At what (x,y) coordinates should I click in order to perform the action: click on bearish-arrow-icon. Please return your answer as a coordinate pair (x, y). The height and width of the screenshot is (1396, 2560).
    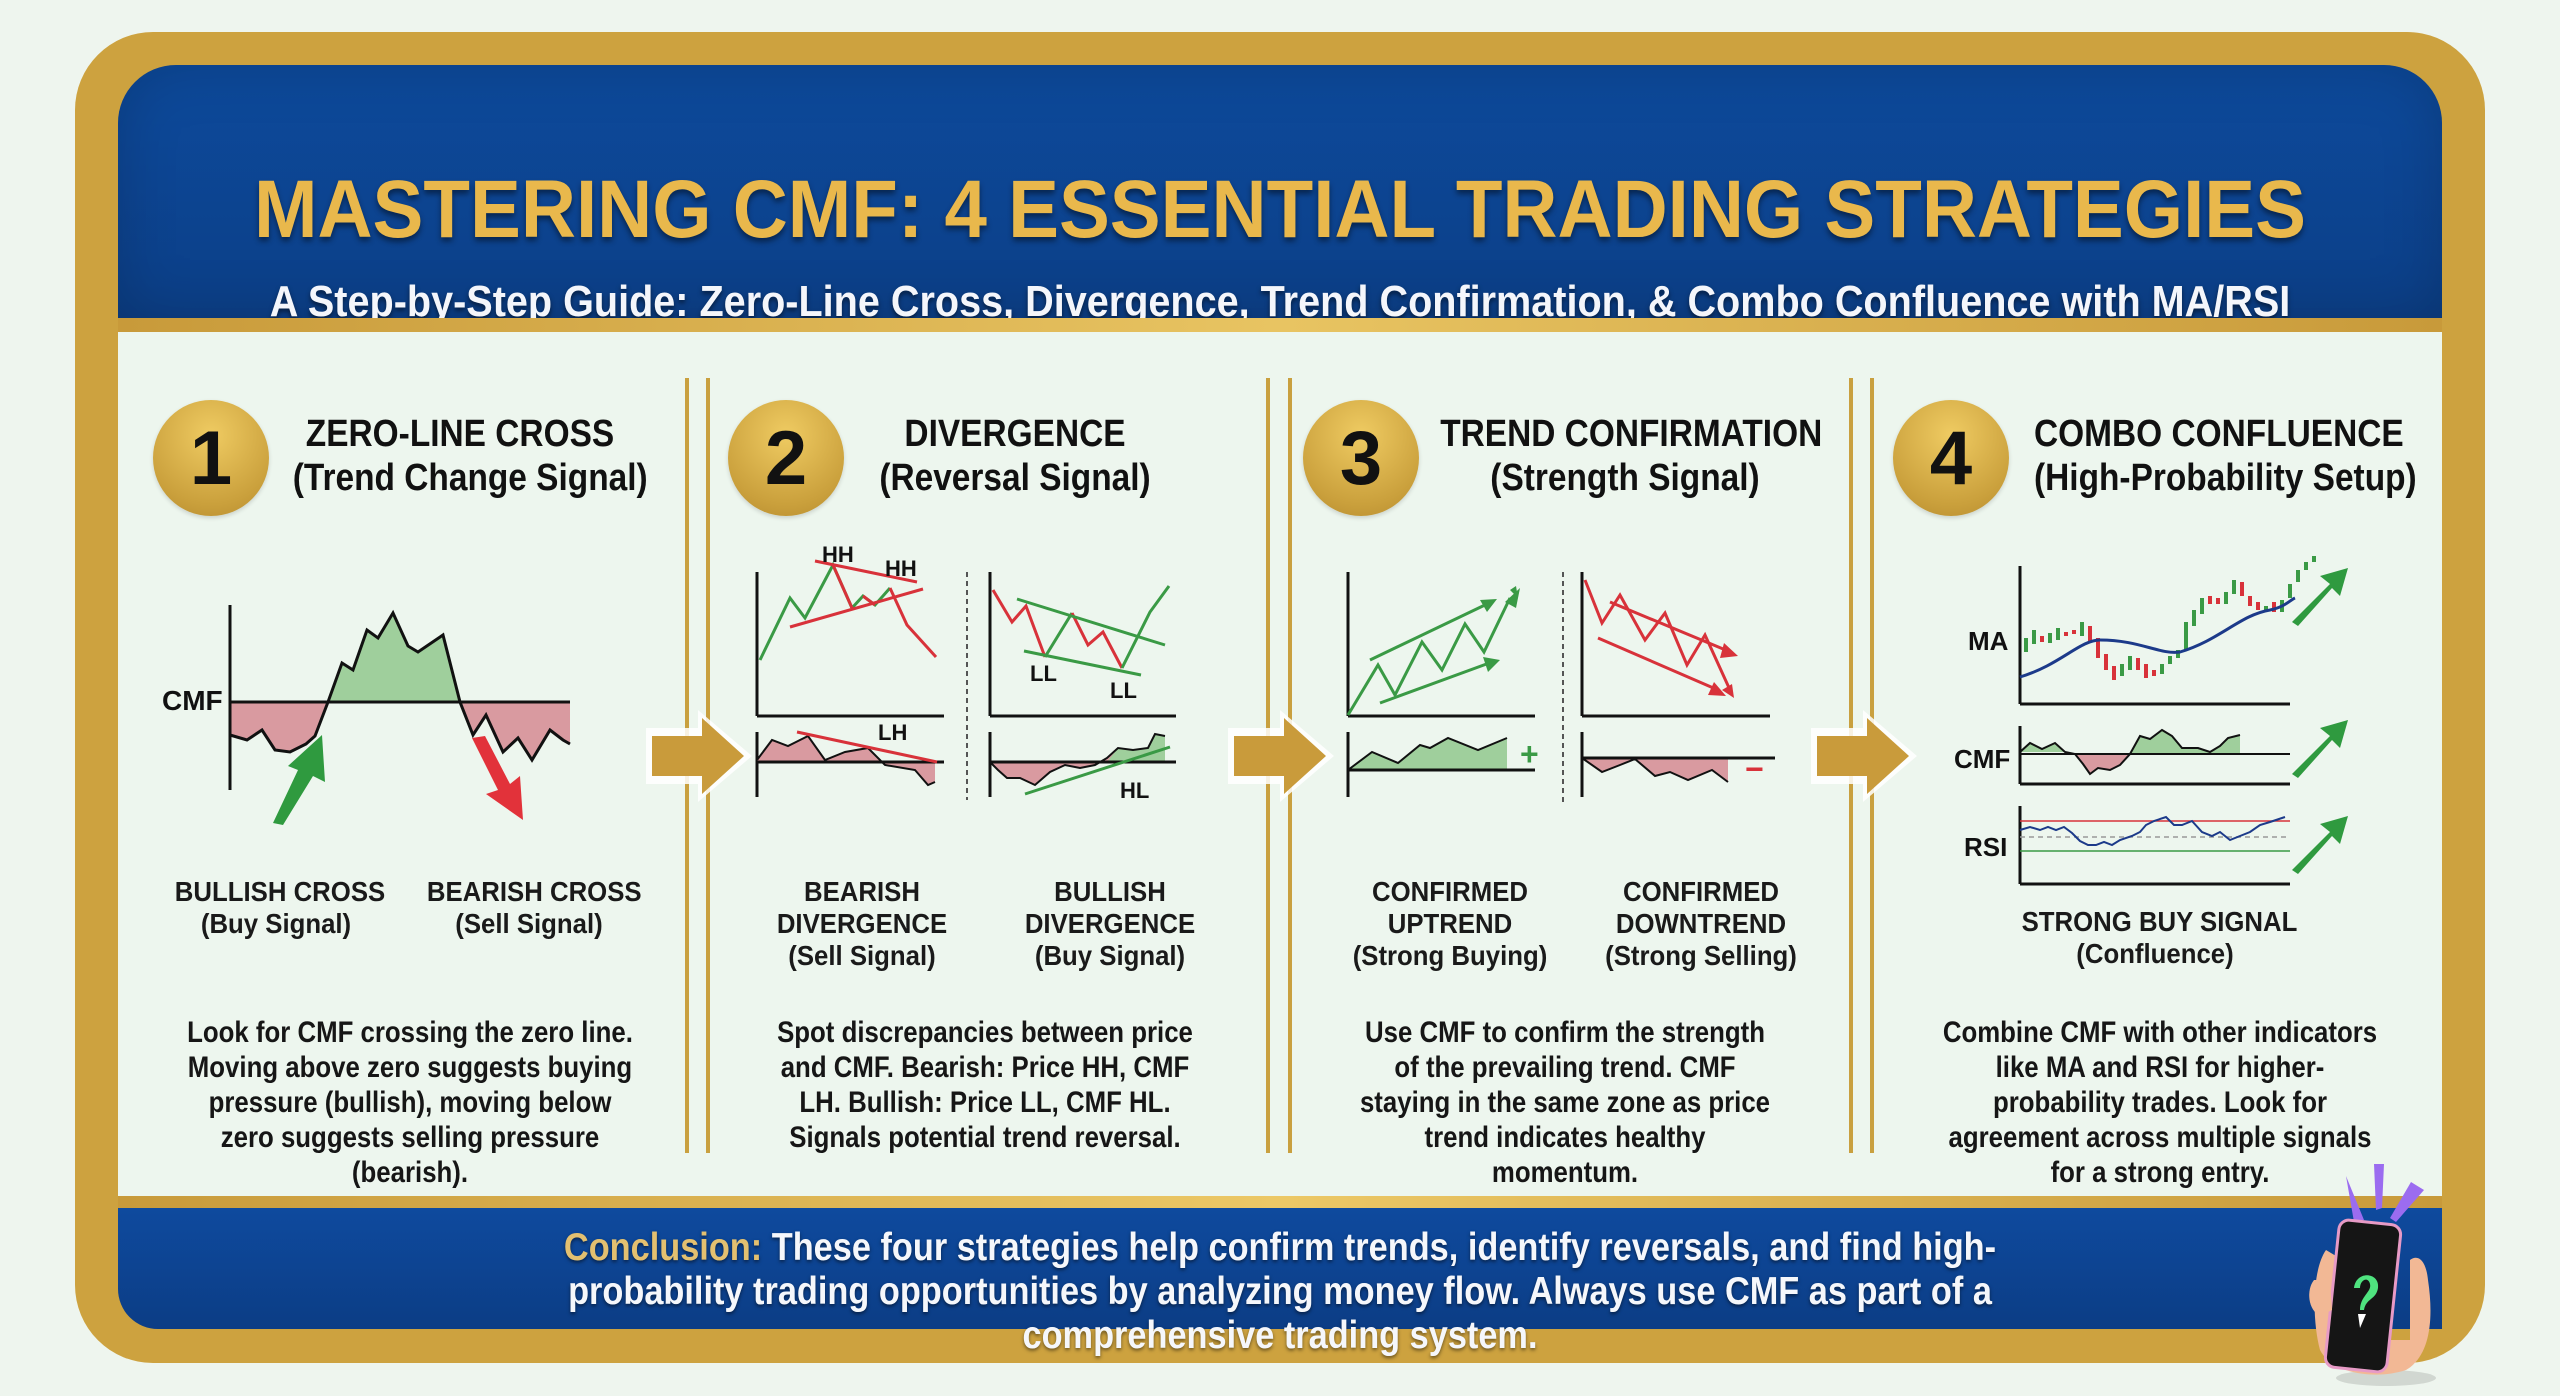
    Looking at the image, I should click on (497, 778).